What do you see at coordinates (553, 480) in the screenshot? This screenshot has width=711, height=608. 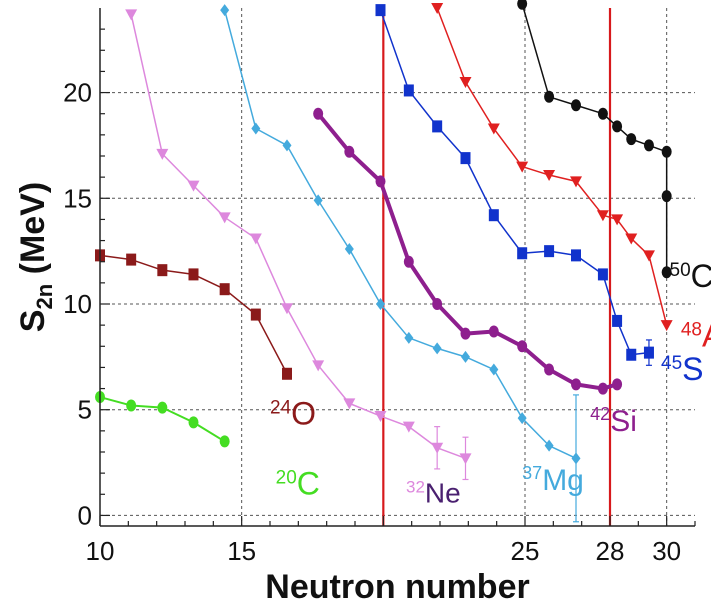 I see `isotope-label-mg: 37Mg` at bounding box center [553, 480].